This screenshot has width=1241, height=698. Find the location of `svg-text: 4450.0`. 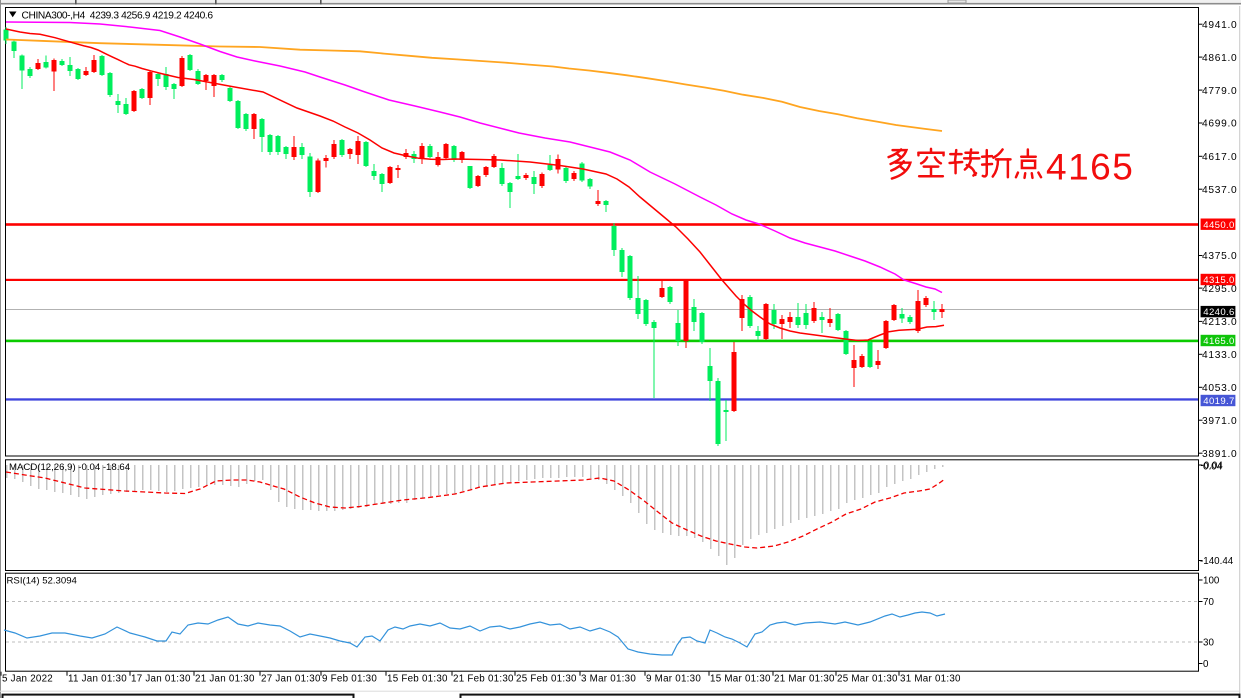

svg-text: 4450.0 is located at coordinates (1218, 225).